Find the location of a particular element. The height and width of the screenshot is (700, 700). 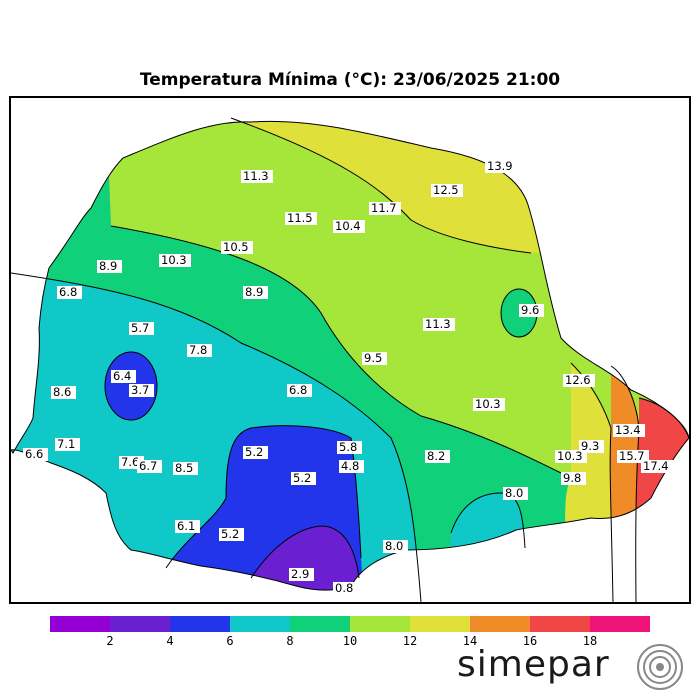

label-value: 8.6 is located at coordinates (62, 392).